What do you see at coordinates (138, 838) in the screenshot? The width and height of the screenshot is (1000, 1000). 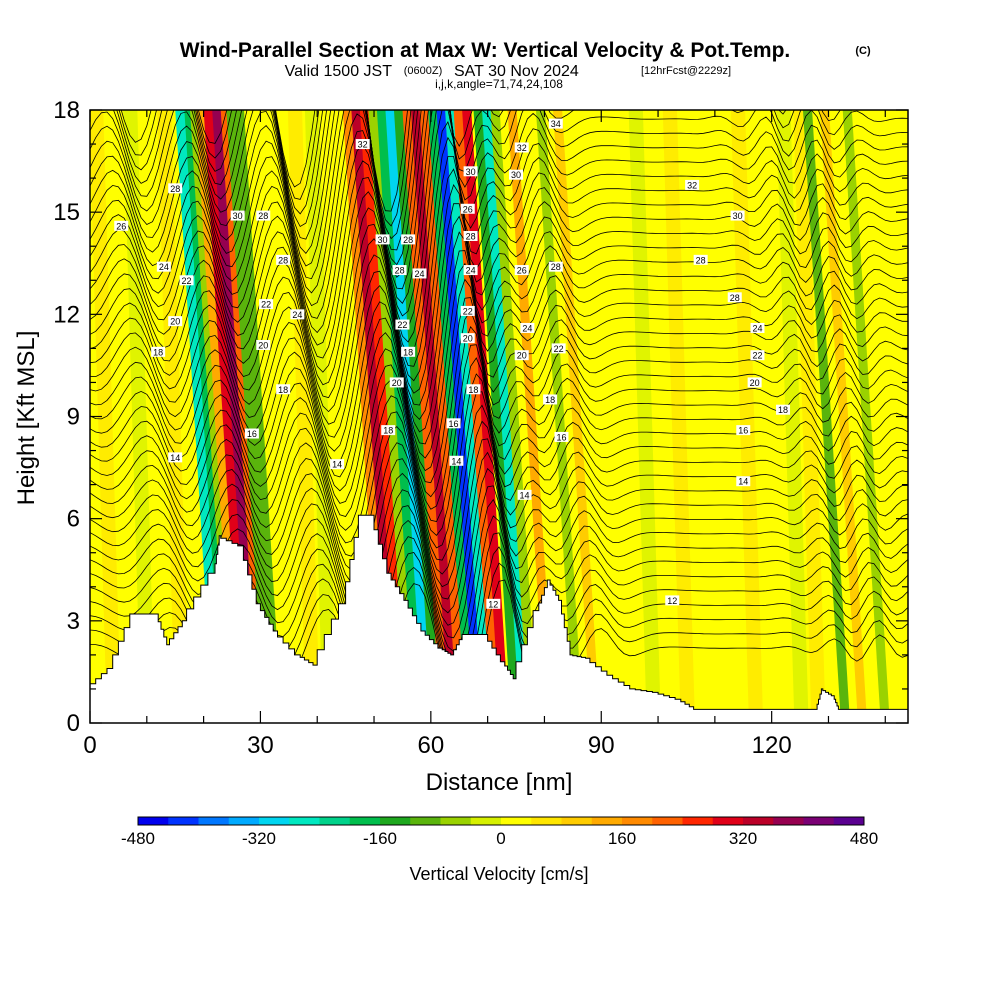 I see `colorbar-tick-label: -480` at bounding box center [138, 838].